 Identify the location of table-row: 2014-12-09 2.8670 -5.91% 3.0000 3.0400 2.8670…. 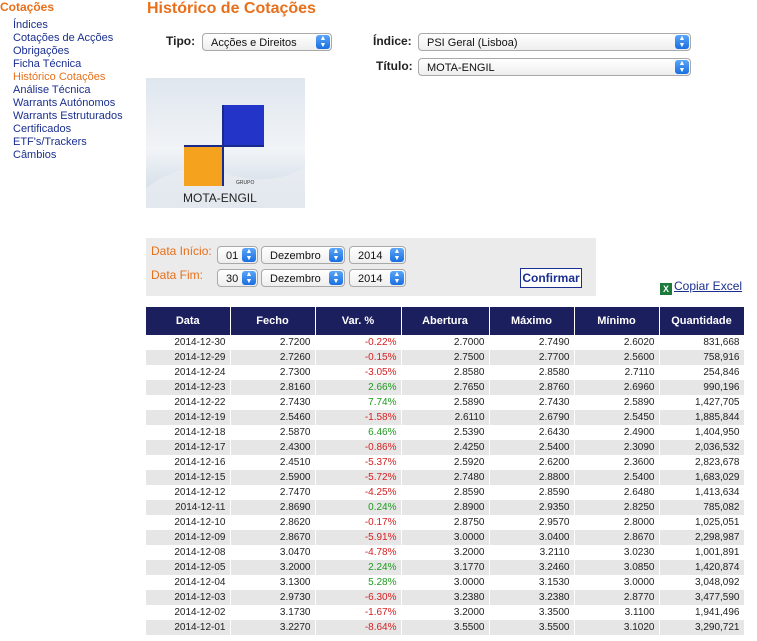
(445, 537).